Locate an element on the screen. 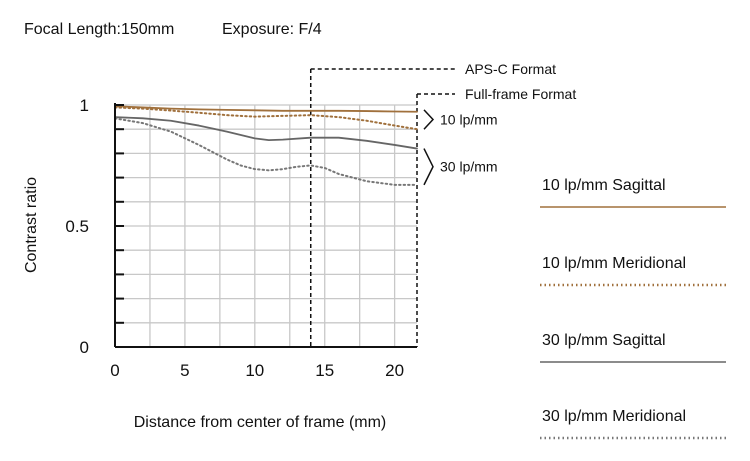 The image size is (750, 461). y-tick-label: 0.5 is located at coordinates (77, 226).